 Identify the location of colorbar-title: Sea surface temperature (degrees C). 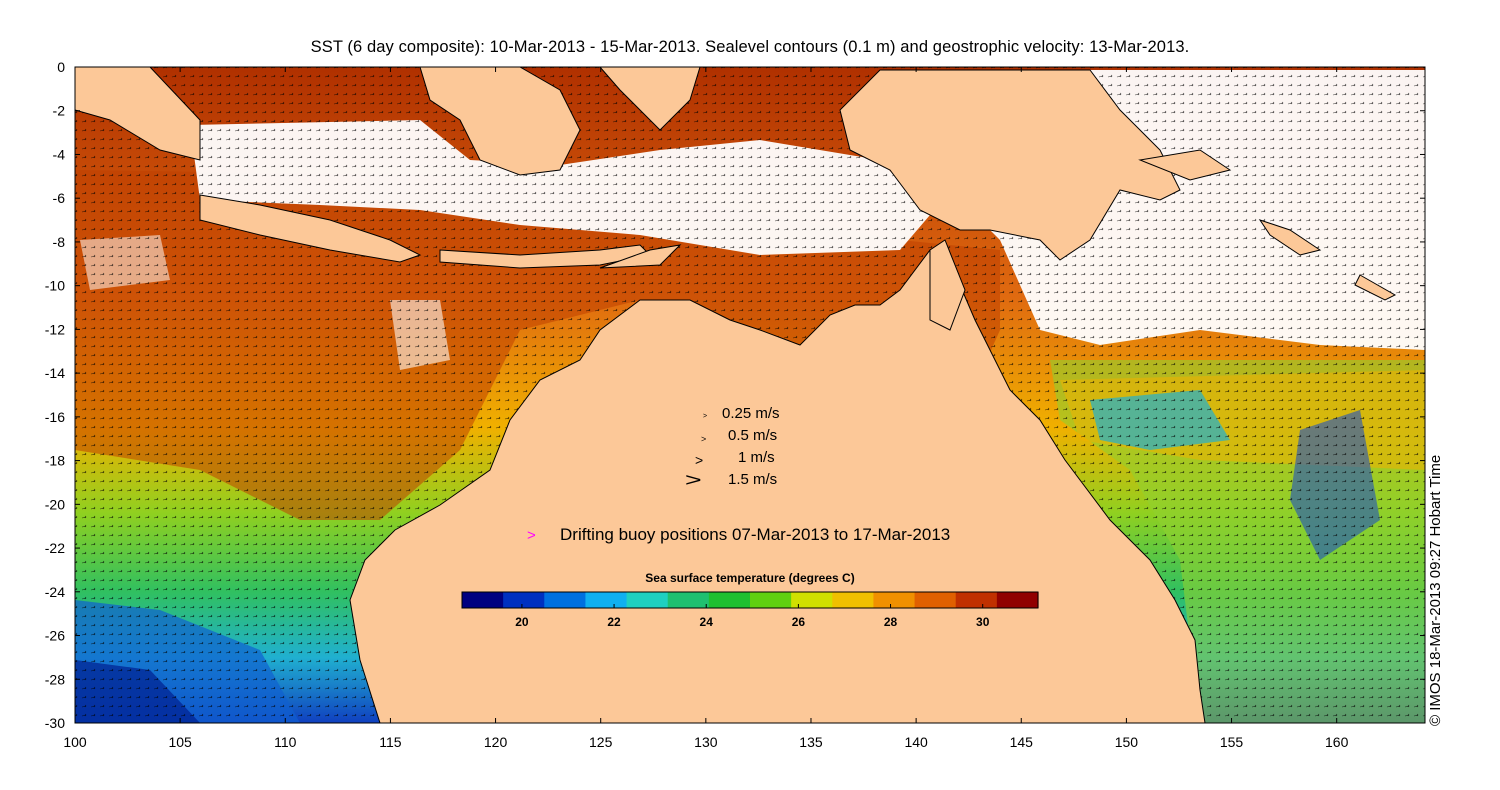
(749, 578).